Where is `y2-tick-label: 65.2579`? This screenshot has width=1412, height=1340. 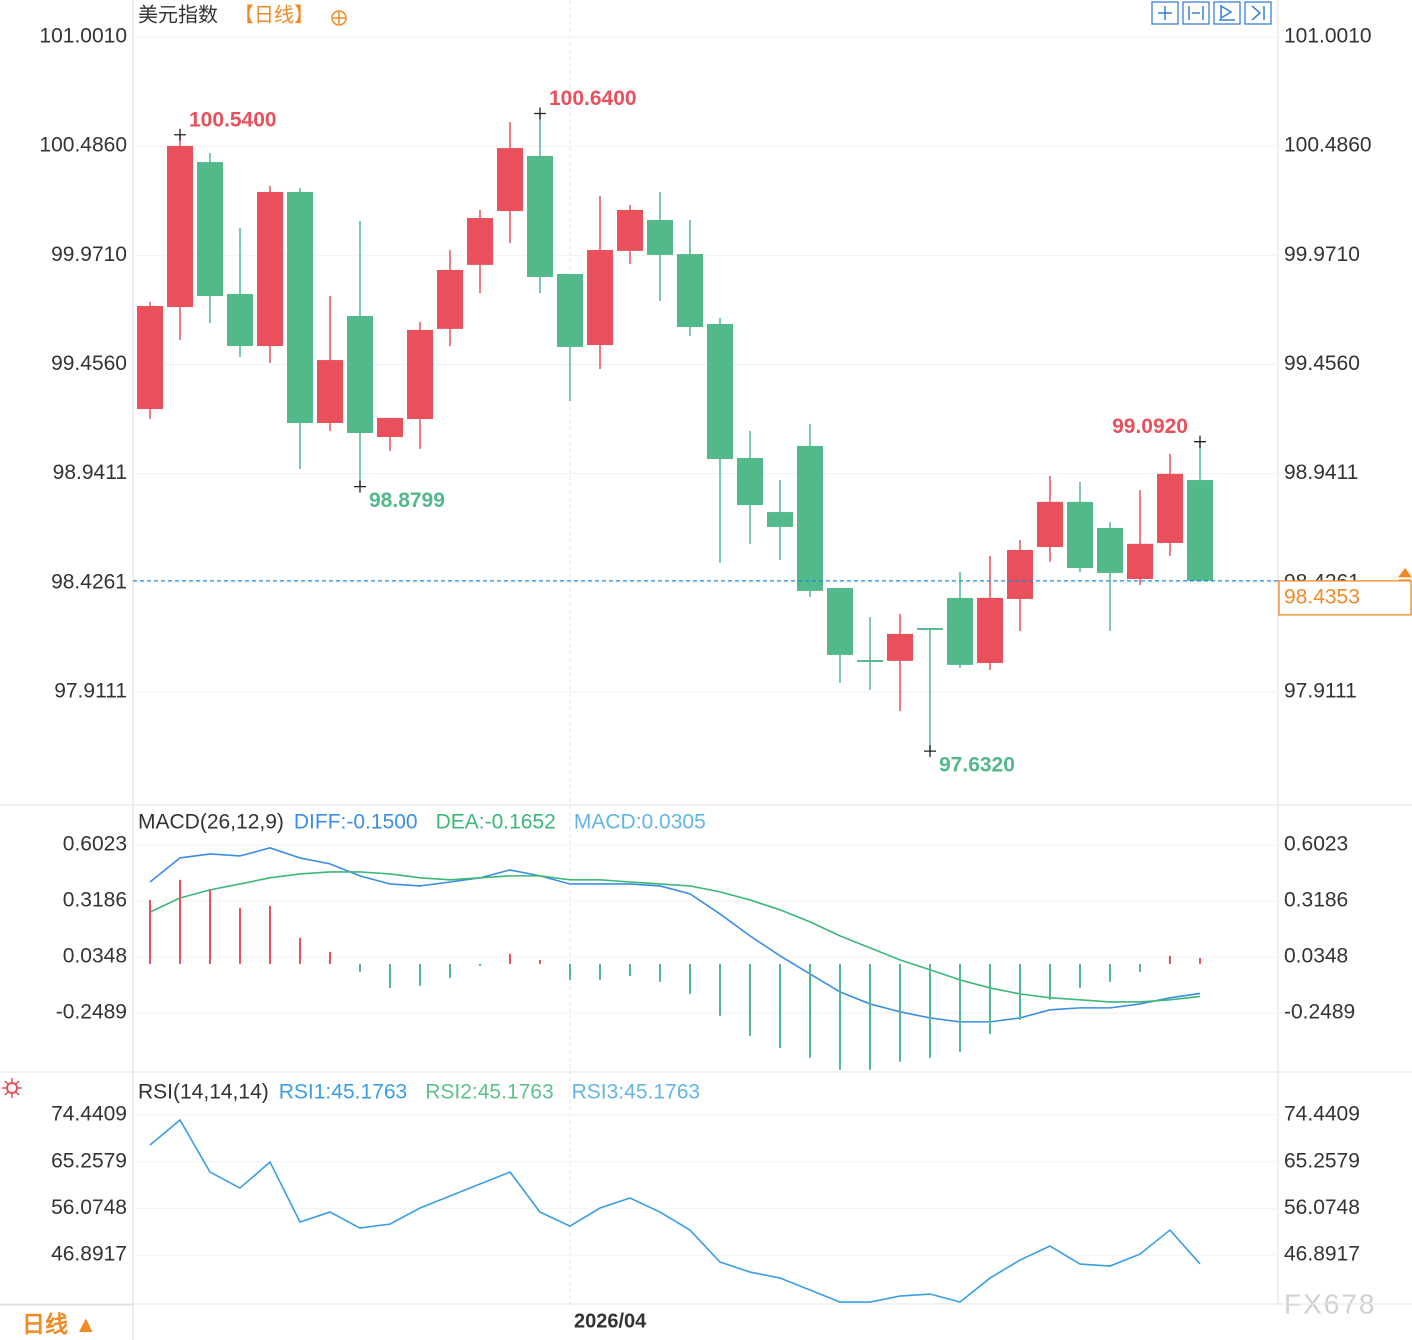
y2-tick-label: 65.2579 is located at coordinates (1322, 1160).